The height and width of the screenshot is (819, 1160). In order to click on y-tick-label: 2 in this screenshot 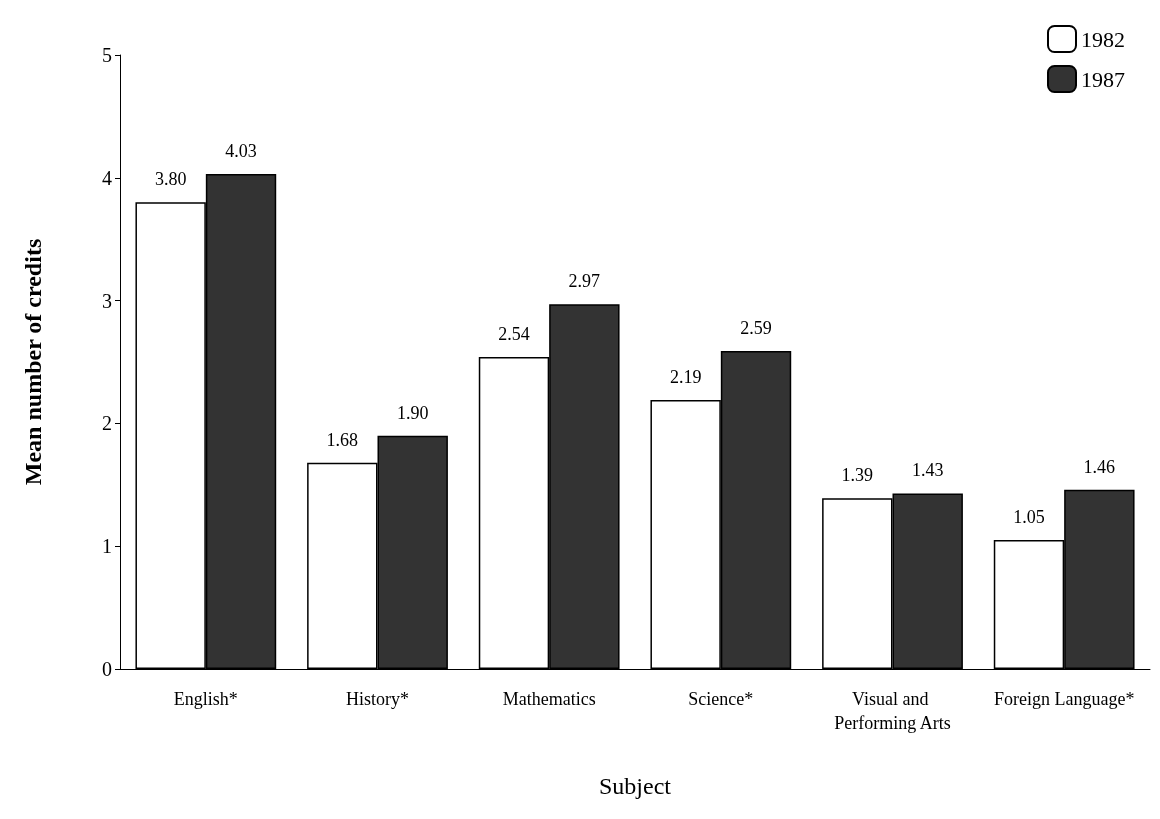, I will do `click(107, 423)`.